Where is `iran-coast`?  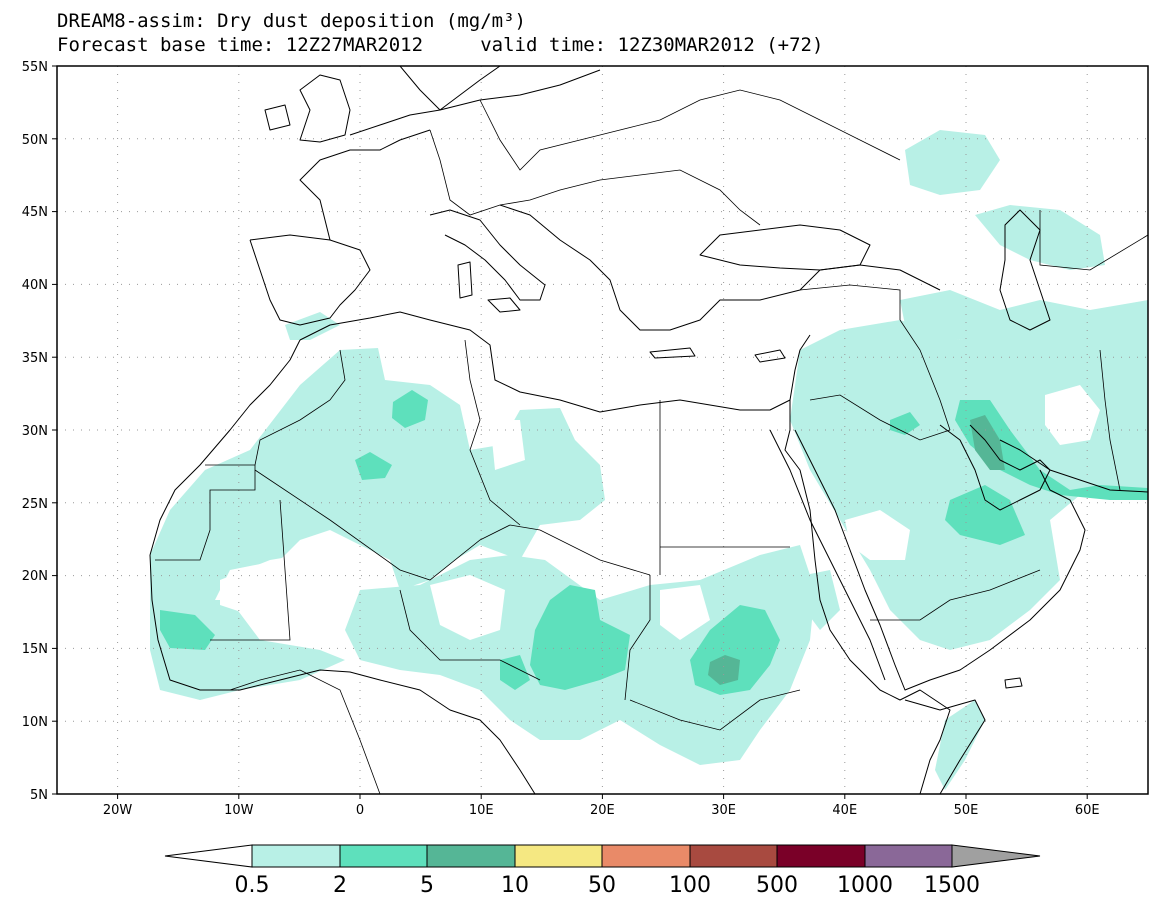 iran-coast is located at coordinates (1073, 466).